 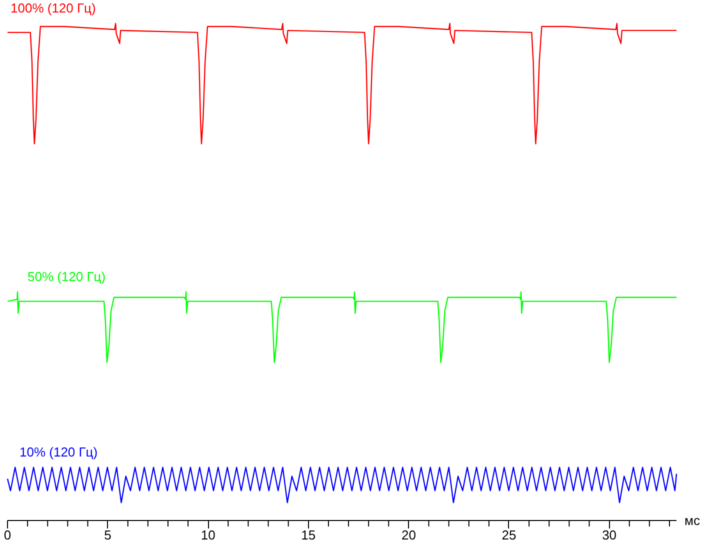 What do you see at coordinates (692, 520) in the screenshot?
I see `x-axis-title: мс` at bounding box center [692, 520].